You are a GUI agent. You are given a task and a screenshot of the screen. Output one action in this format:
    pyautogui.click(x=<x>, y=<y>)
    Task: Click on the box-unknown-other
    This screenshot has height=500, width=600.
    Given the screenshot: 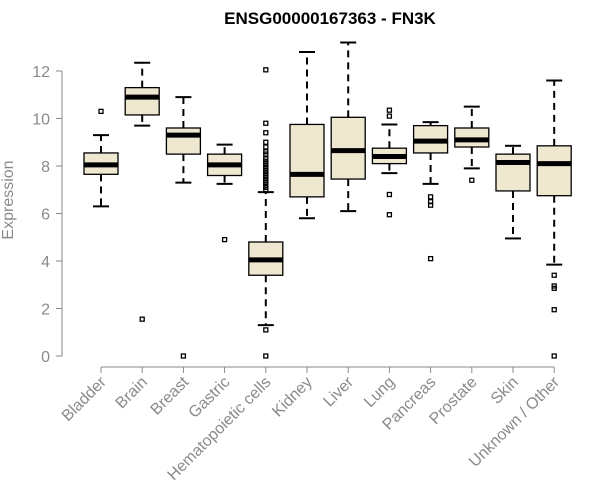 What is the action you would take?
    pyautogui.click(x=554, y=219)
    